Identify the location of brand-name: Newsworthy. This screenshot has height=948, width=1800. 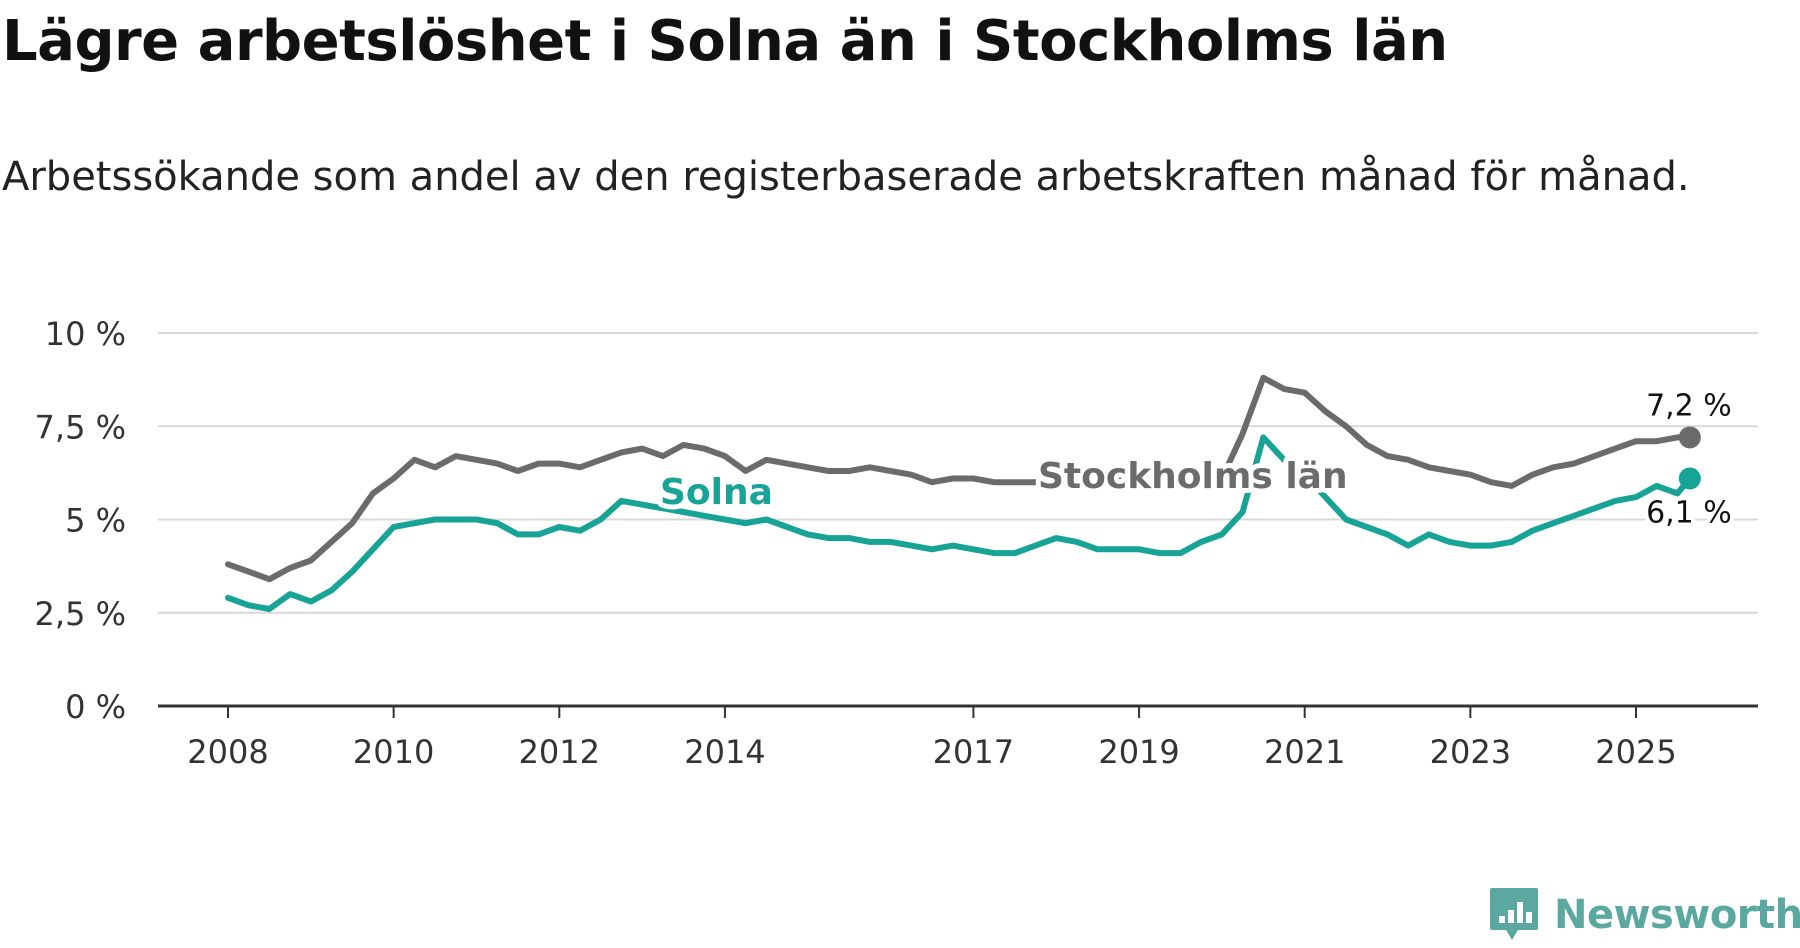
(1677, 915).